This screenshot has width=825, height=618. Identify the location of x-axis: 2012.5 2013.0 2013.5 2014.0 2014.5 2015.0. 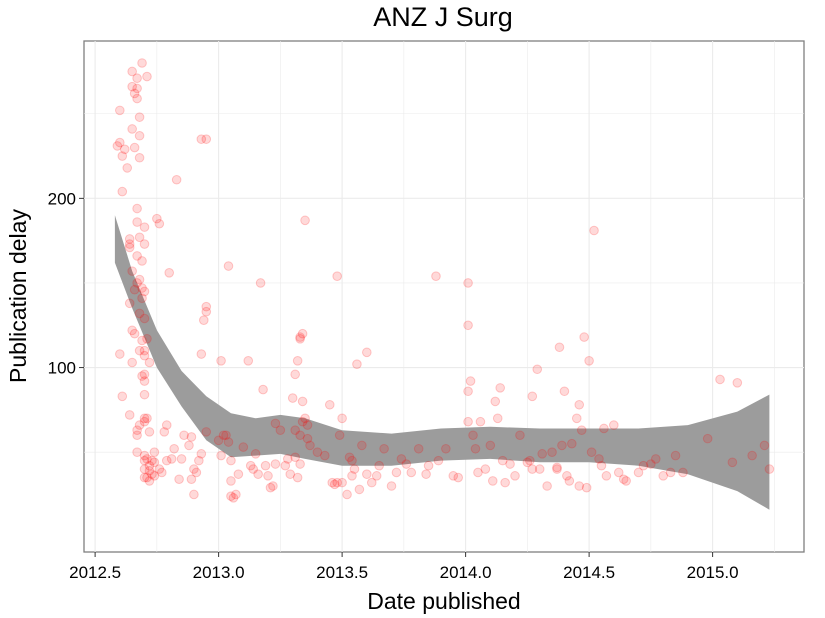
(404, 567).